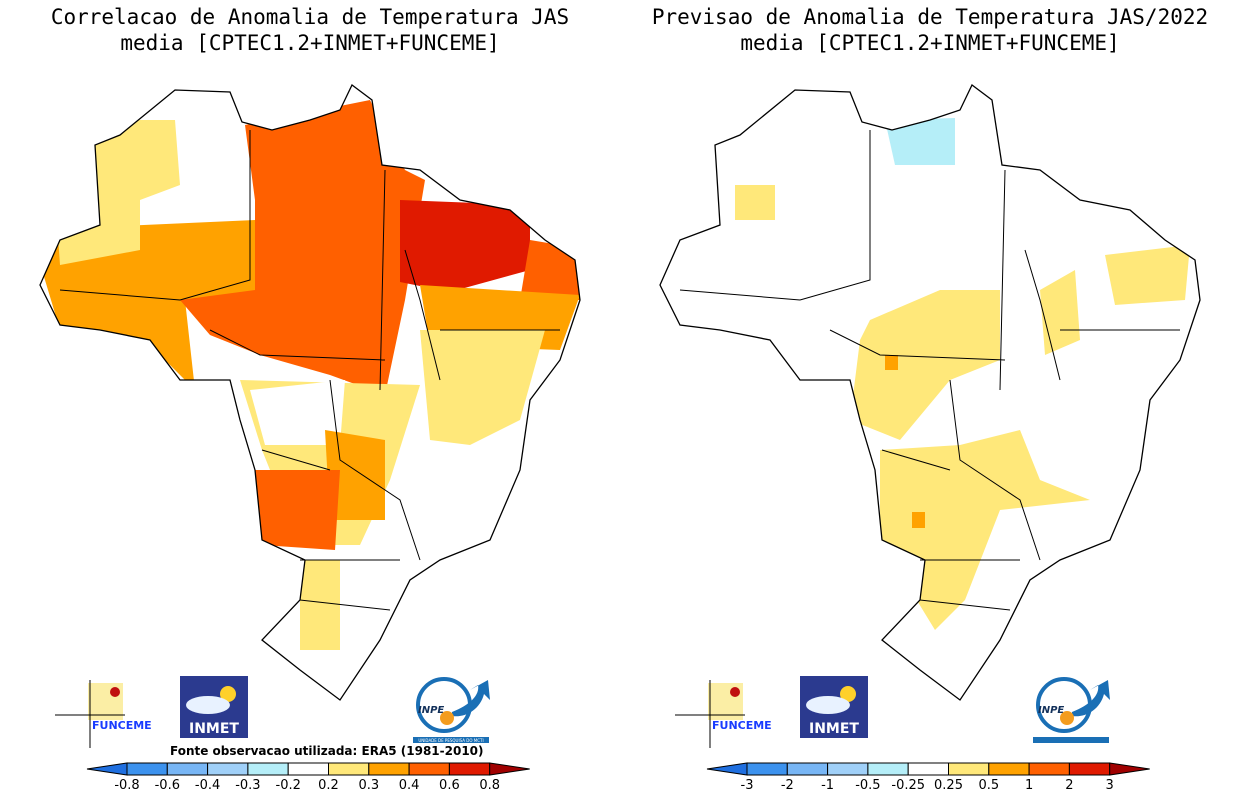 The height and width of the screenshot is (802, 1240). I want to click on colorbar-tick-label: 0.25, so click(948, 785).